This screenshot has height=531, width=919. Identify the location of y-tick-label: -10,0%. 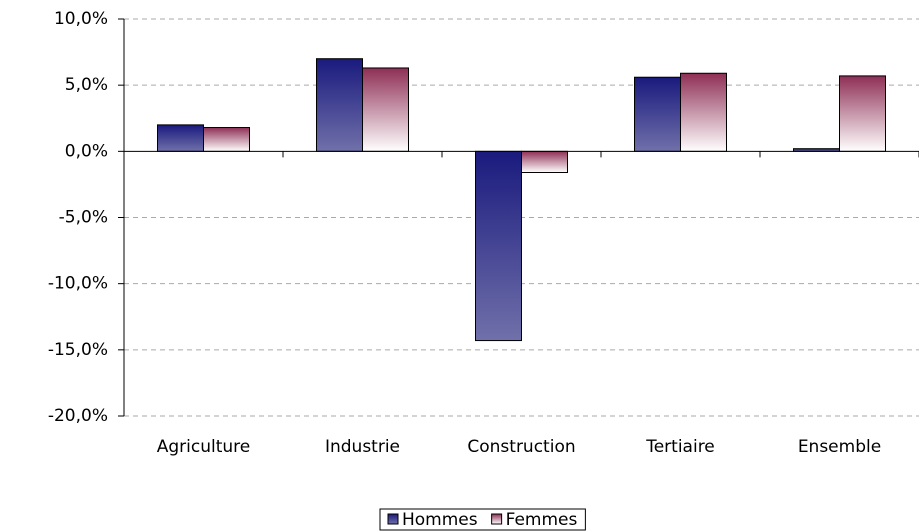
(78, 284).